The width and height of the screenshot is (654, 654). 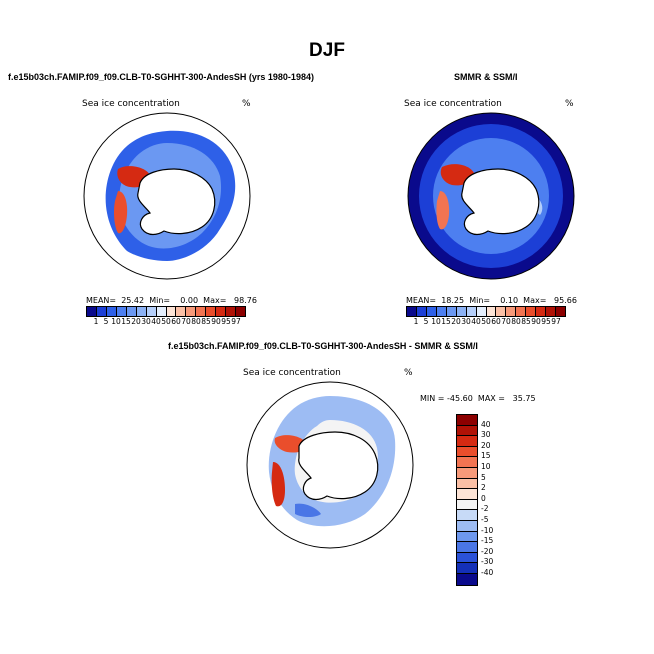 I want to click on colorbar-tick-label: -5, so click(x=485, y=519).